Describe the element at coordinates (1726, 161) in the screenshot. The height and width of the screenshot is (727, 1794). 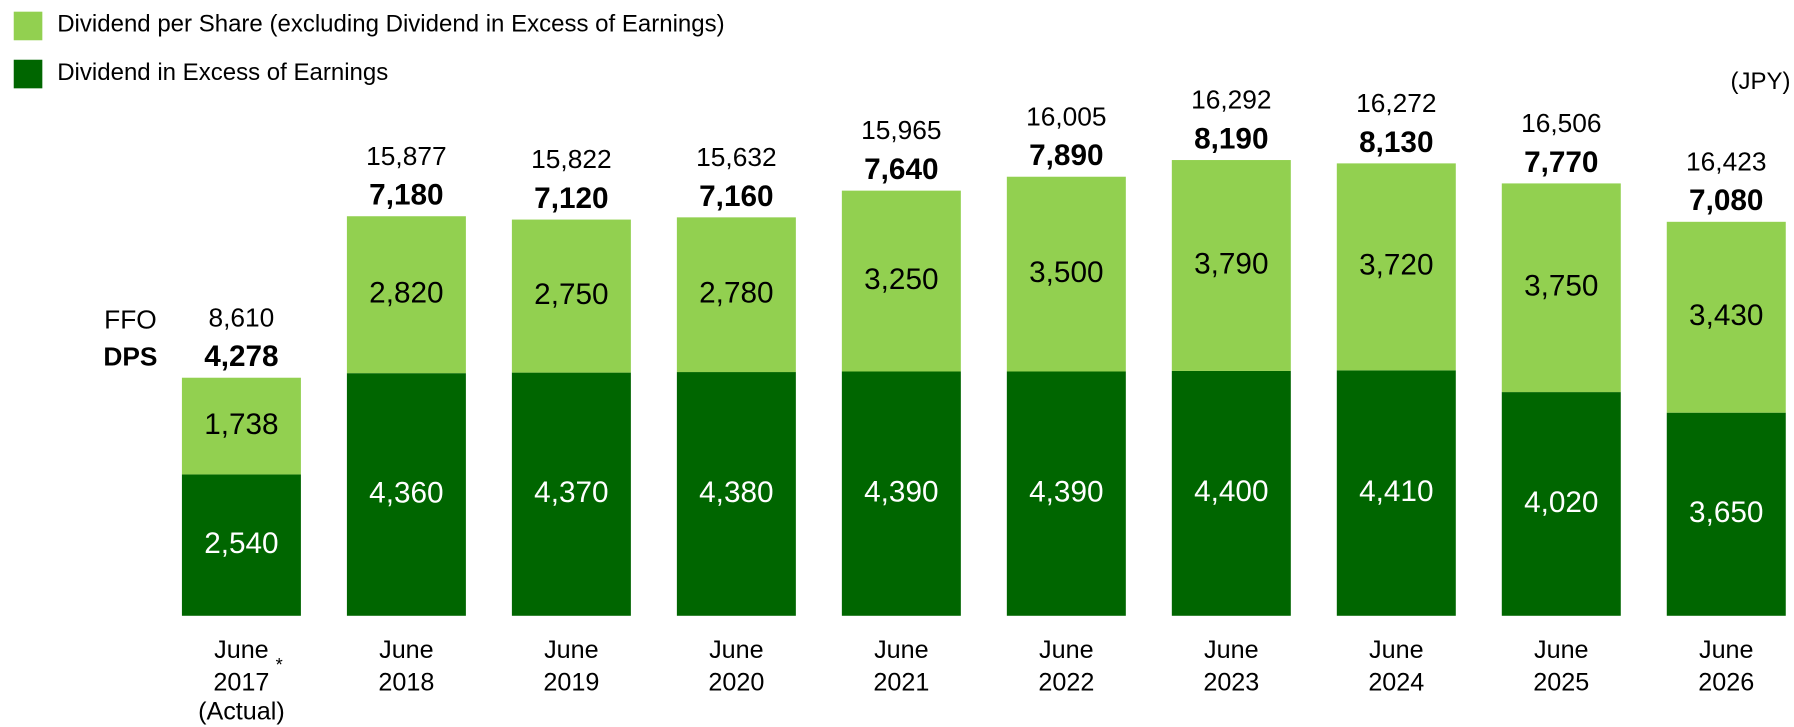
I see `ffo-label: 16,423` at that location.